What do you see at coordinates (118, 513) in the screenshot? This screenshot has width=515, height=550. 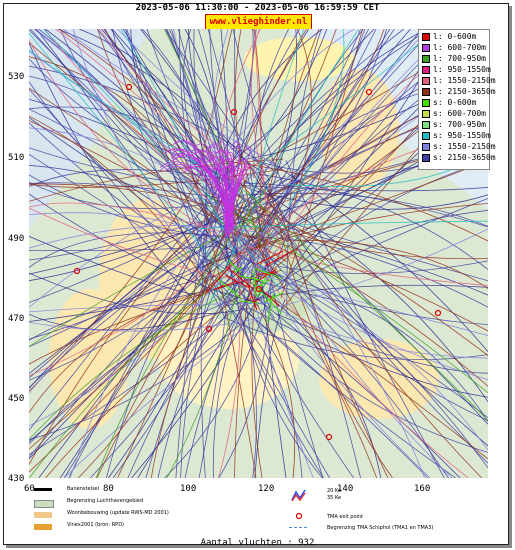 I see `key-label: Woonbebouwing (update RWS-MD 2001)` at bounding box center [118, 513].